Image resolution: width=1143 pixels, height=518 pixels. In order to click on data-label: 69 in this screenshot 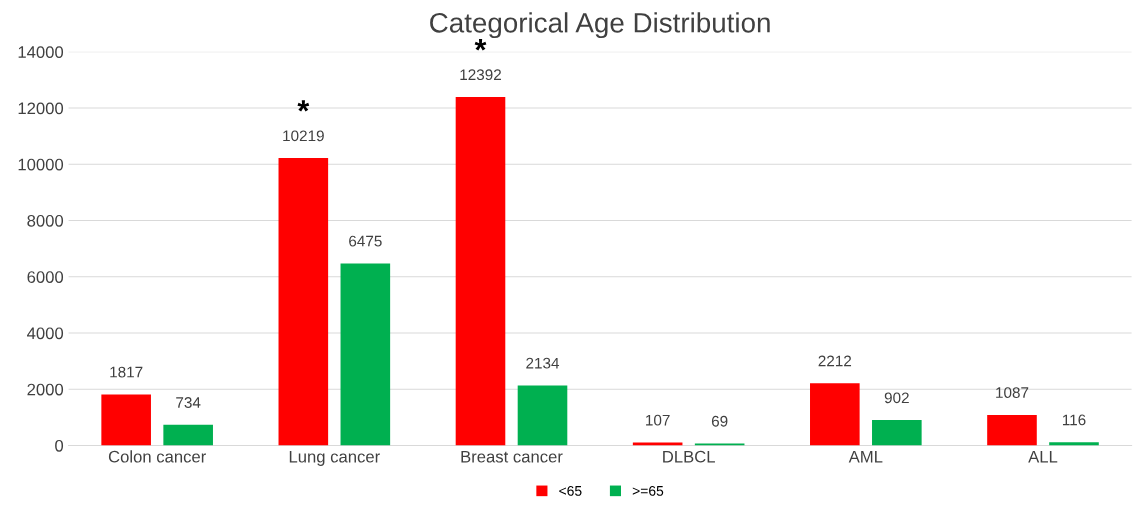, I will do `click(719, 421)`.